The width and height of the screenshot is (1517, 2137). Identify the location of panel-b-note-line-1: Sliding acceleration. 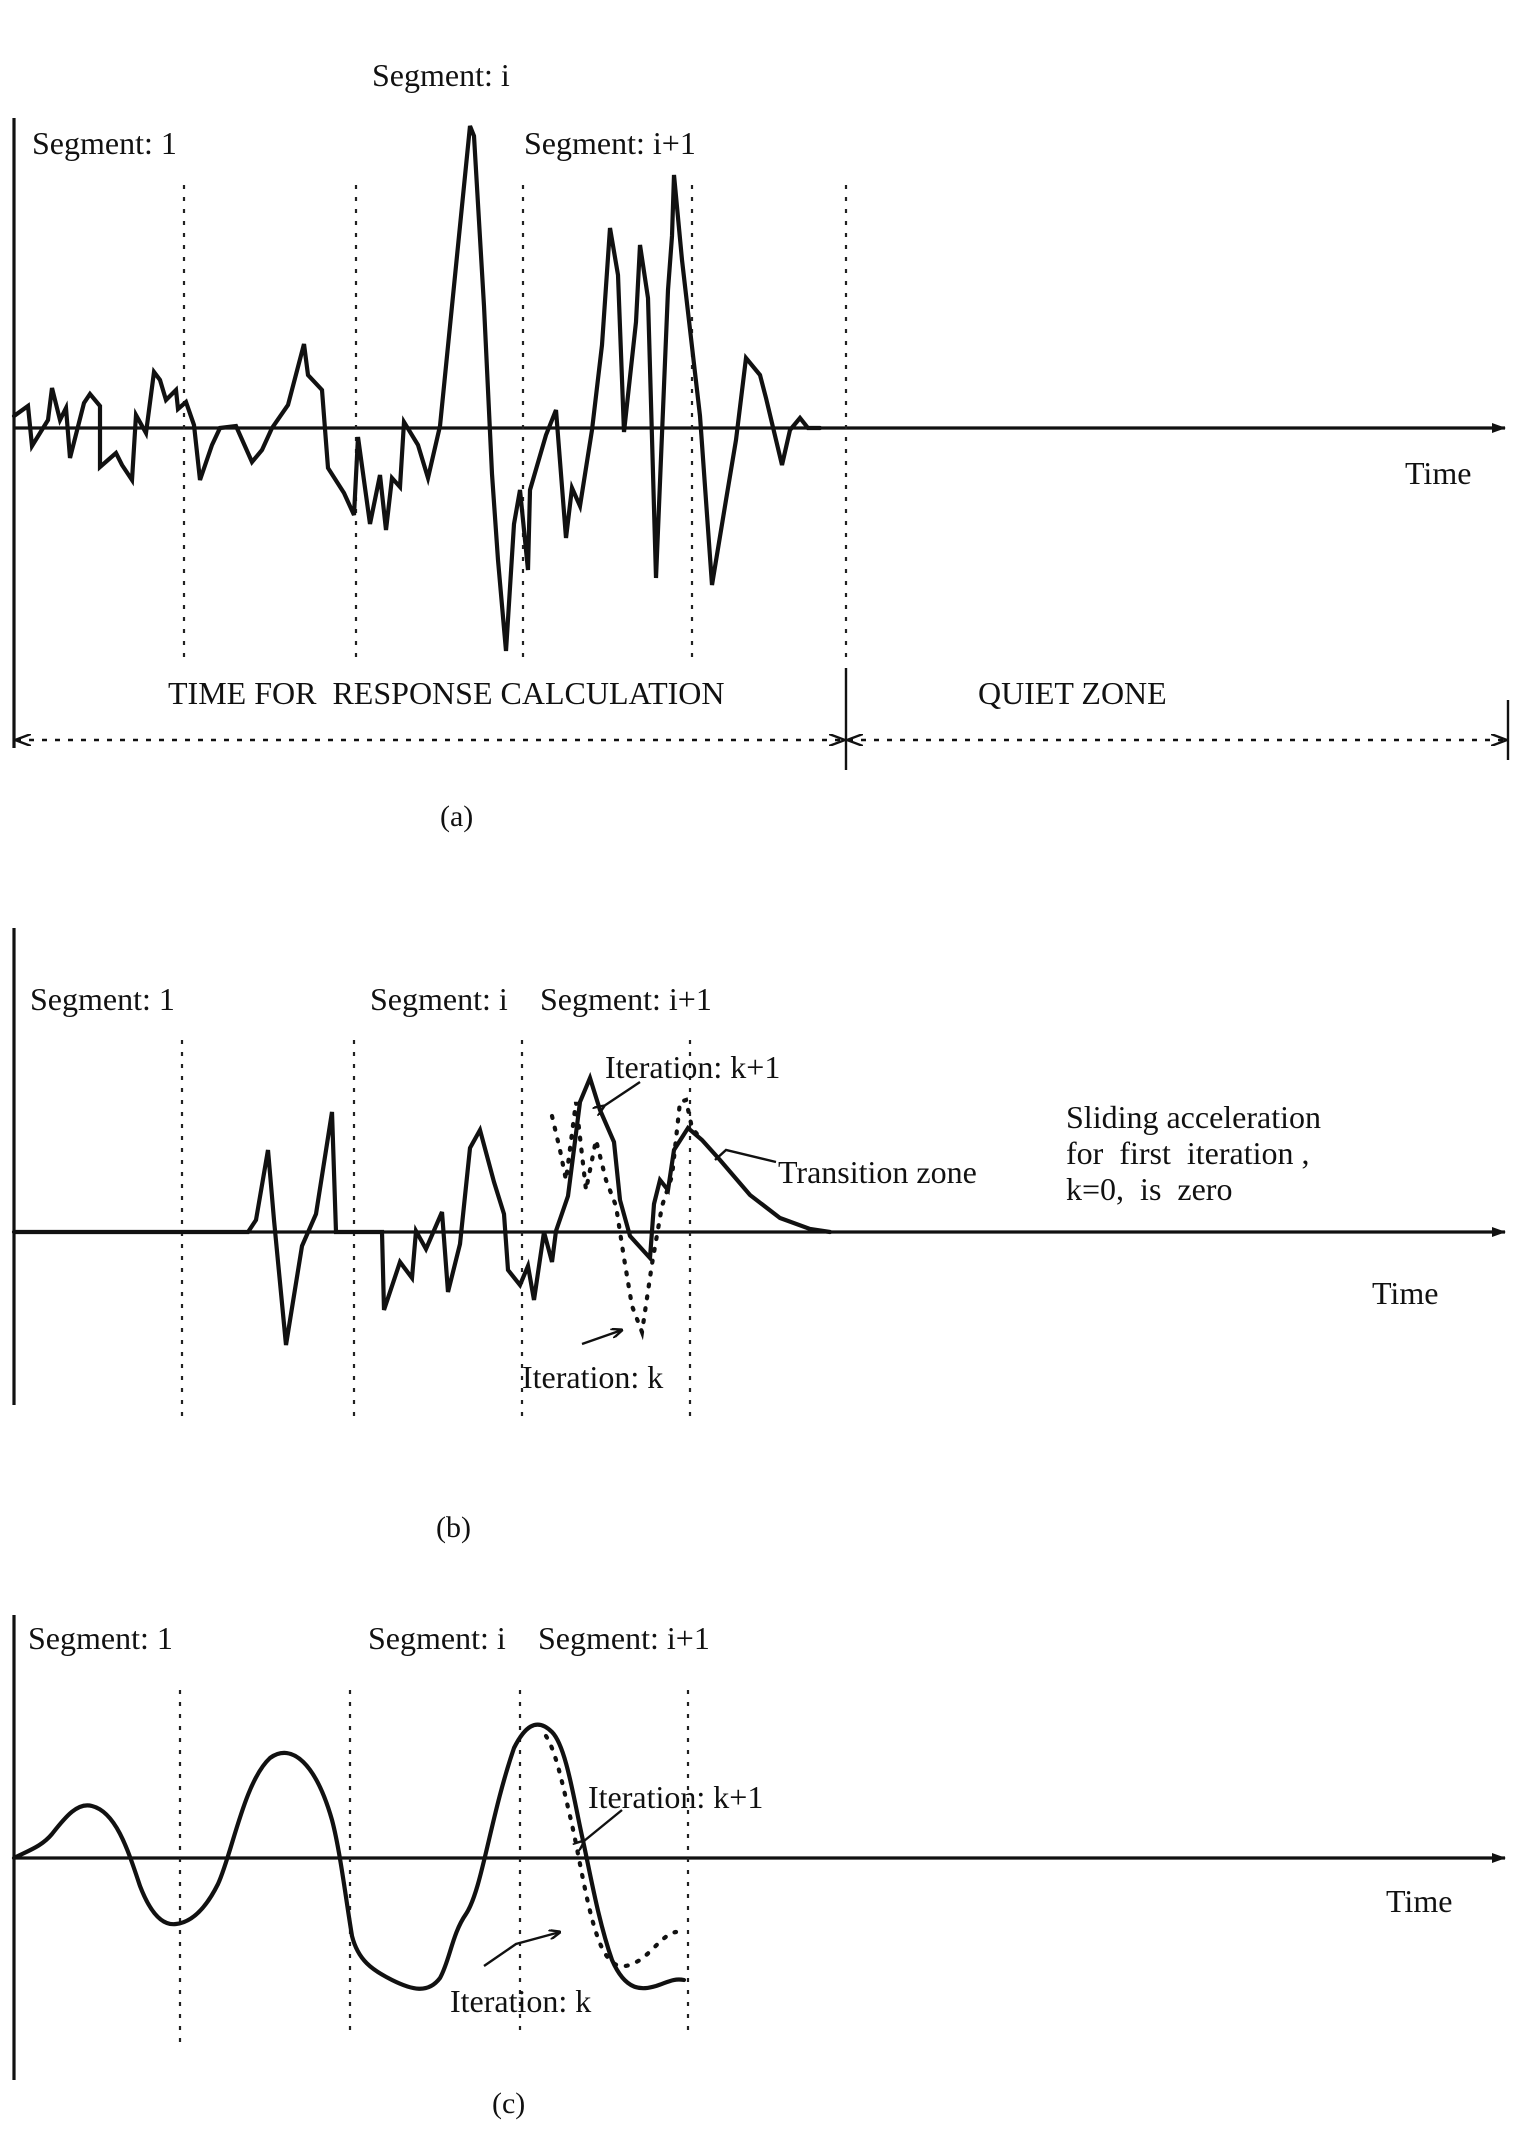
(1193, 1117).